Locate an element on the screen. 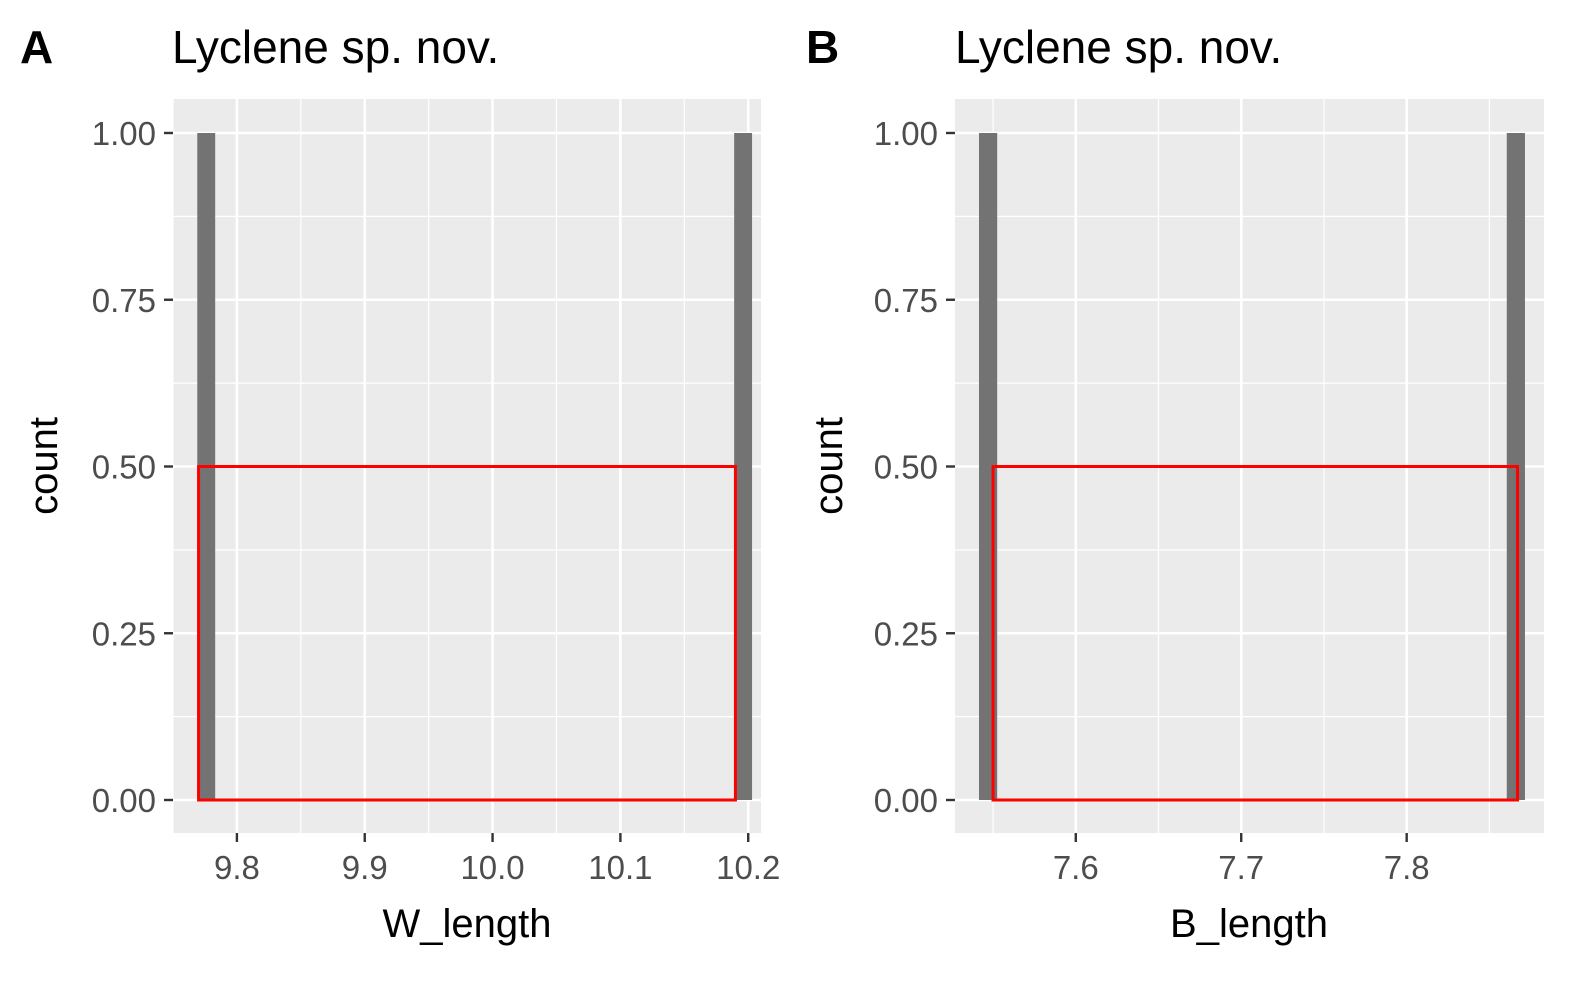  panel-a-title: Lyclene sp. nov. is located at coordinates (335, 47).